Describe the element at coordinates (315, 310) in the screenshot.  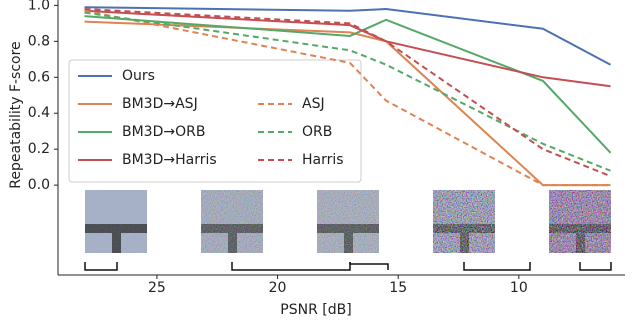
I see `x-axis-label: PSNR [dB]` at that location.